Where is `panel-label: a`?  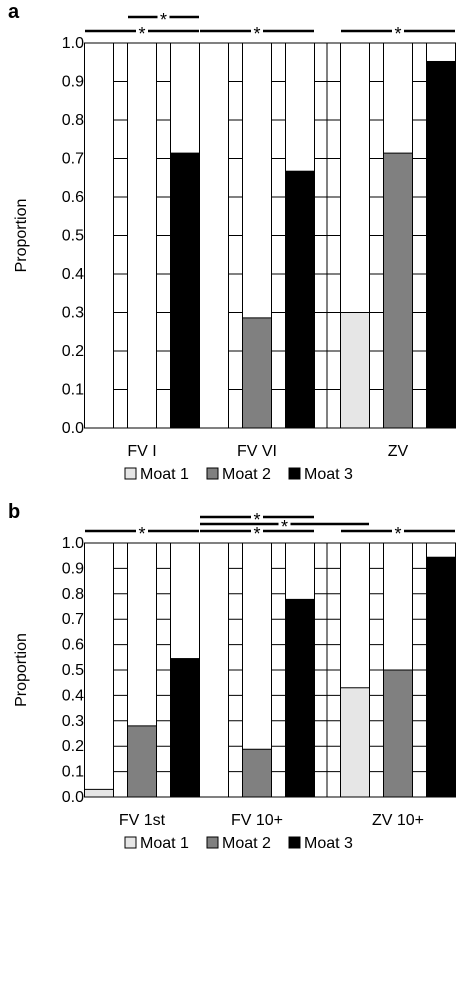
panel-label: a is located at coordinates (14, 12).